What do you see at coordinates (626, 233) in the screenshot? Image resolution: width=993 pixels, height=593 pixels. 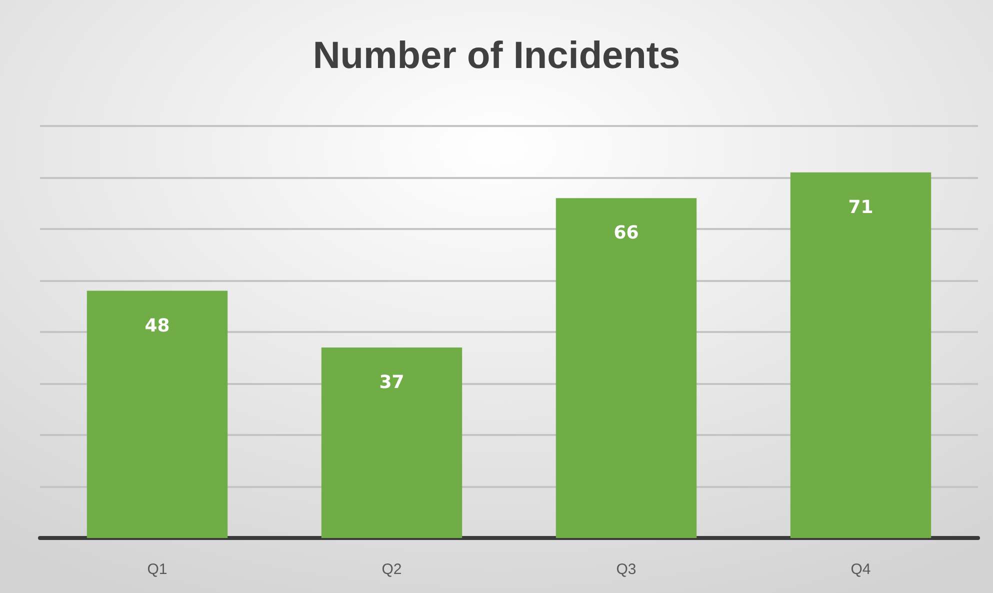 I see `data-label: 66` at bounding box center [626, 233].